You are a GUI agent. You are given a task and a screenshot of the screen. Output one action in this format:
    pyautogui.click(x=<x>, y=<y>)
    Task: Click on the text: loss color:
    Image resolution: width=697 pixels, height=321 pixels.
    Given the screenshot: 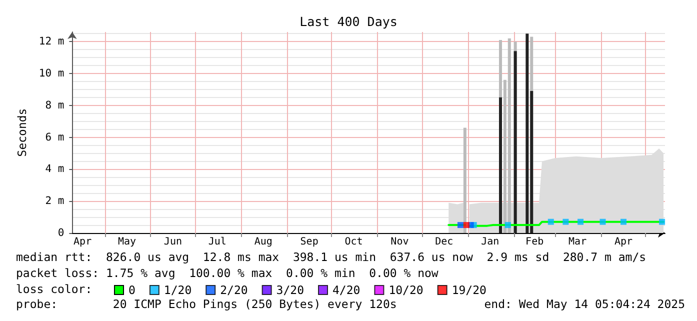 What is the action you would take?
    pyautogui.click(x=54, y=289)
    